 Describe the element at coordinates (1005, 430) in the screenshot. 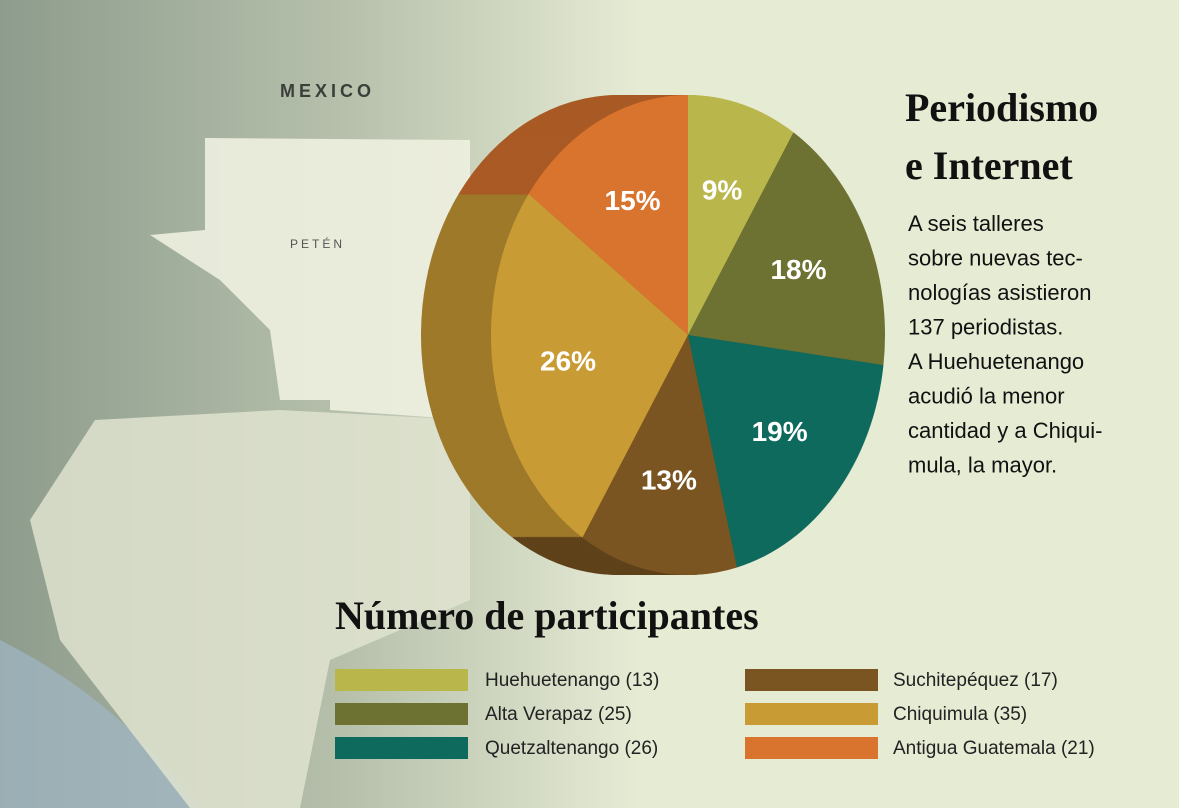

I see `description-line: cantidad y a Chiqui-` at that location.